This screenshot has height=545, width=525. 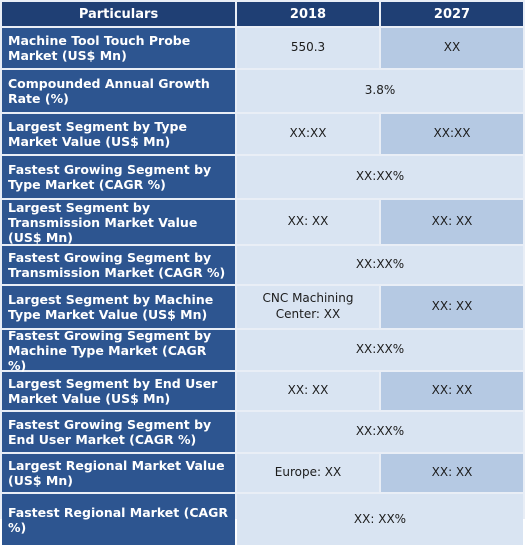 What do you see at coordinates (118, 519) in the screenshot?
I see `row-label: Fastest Regional Market (CAGR %)` at bounding box center [118, 519].